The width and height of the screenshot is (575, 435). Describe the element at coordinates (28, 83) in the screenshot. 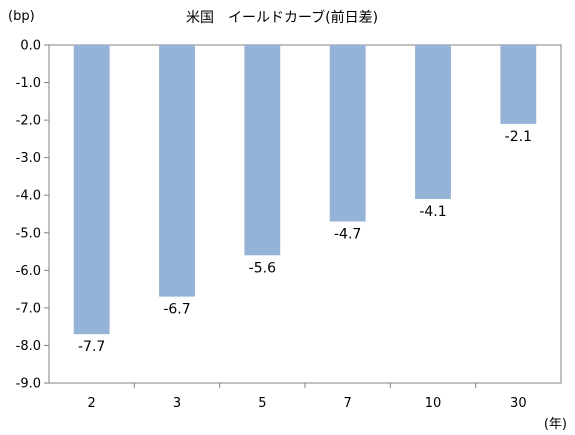

I see `y-tick-label: -1.0` at that location.